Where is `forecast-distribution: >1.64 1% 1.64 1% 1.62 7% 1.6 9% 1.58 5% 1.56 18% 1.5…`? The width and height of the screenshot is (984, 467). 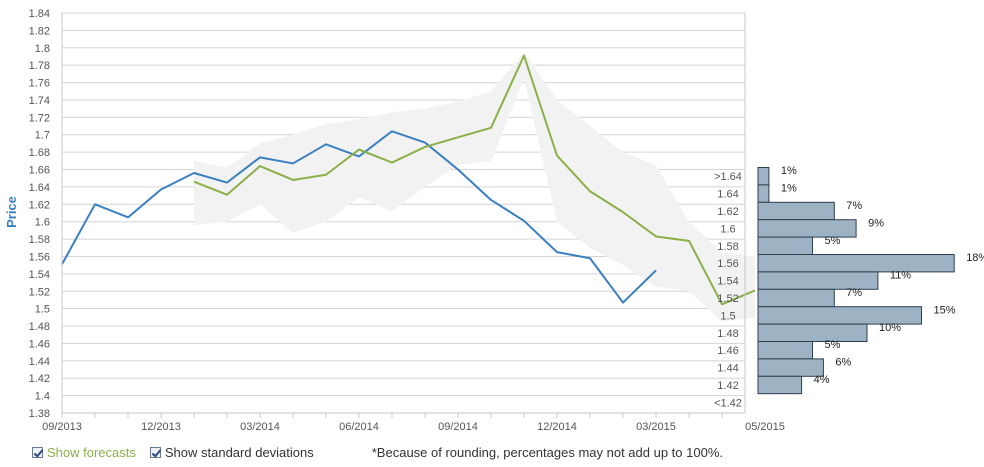
forecast-distribution: >1.64 1% 1.64 1% 1.62 7% 1.6 9% 1.58 5% 1.56 18% 1.5… is located at coordinates (849, 287).